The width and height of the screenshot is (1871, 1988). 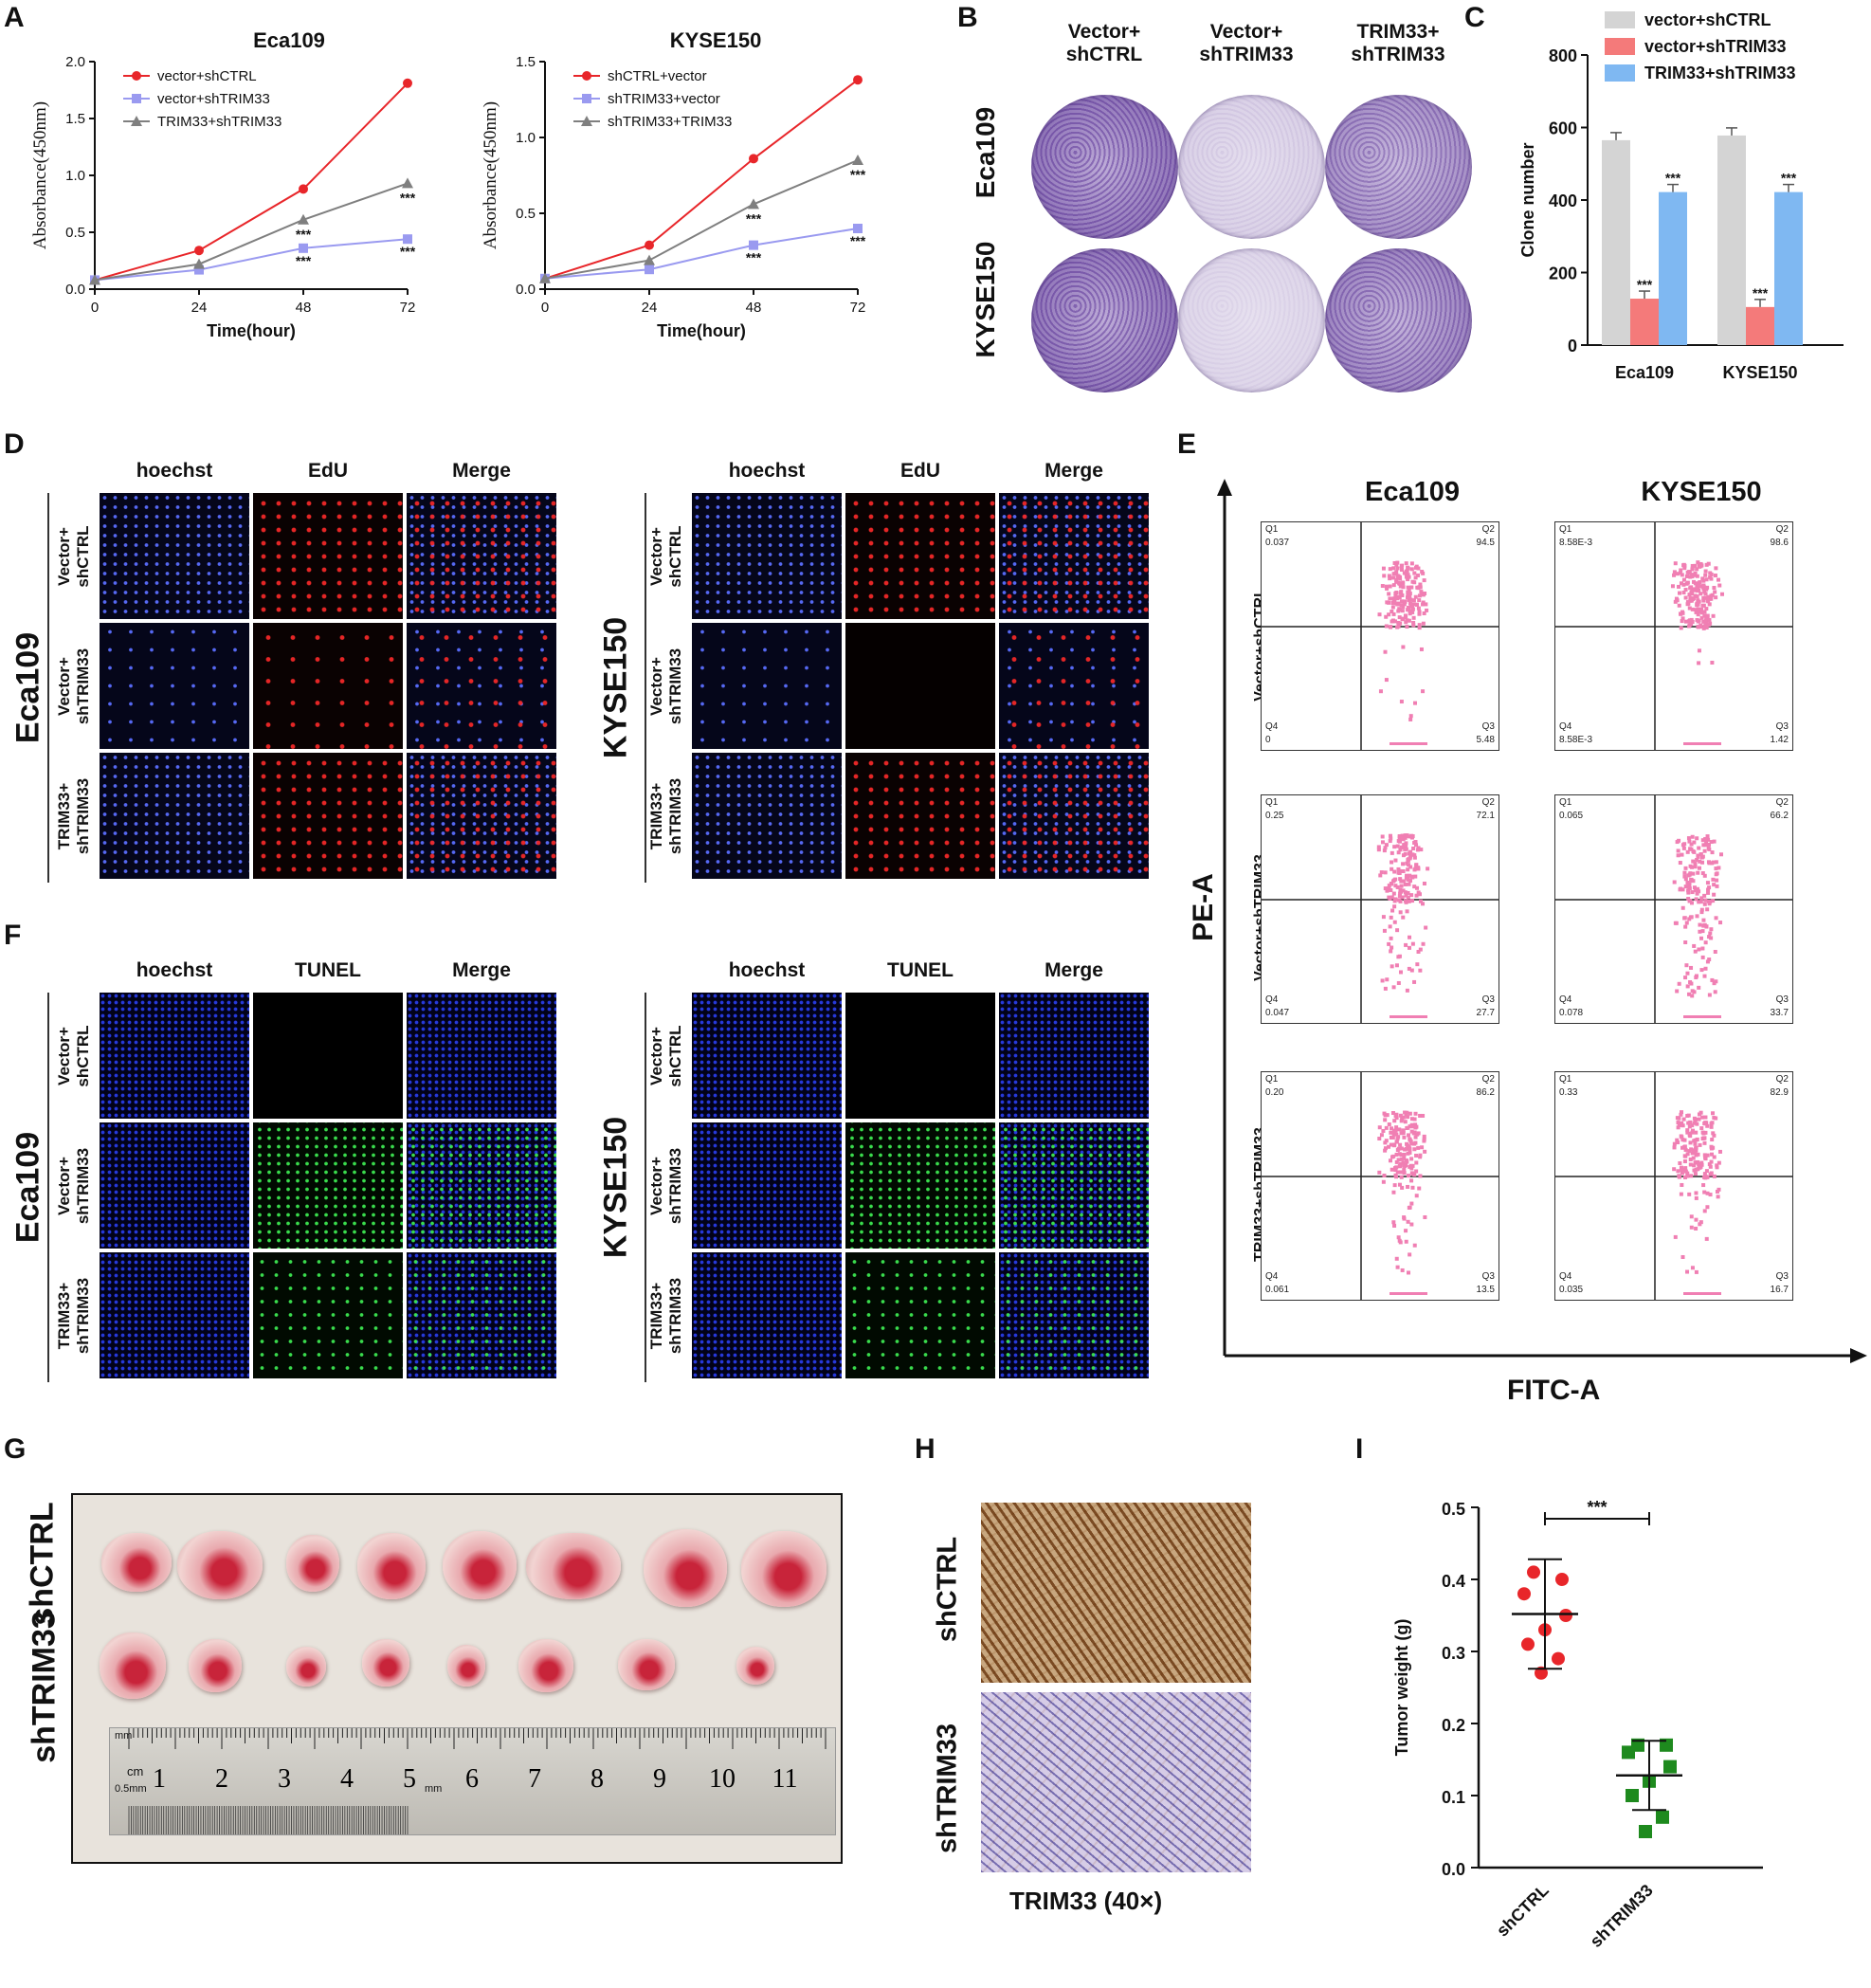 I want to click on b-col-2: Vector+ shTRIM33, so click(x=1247, y=43).